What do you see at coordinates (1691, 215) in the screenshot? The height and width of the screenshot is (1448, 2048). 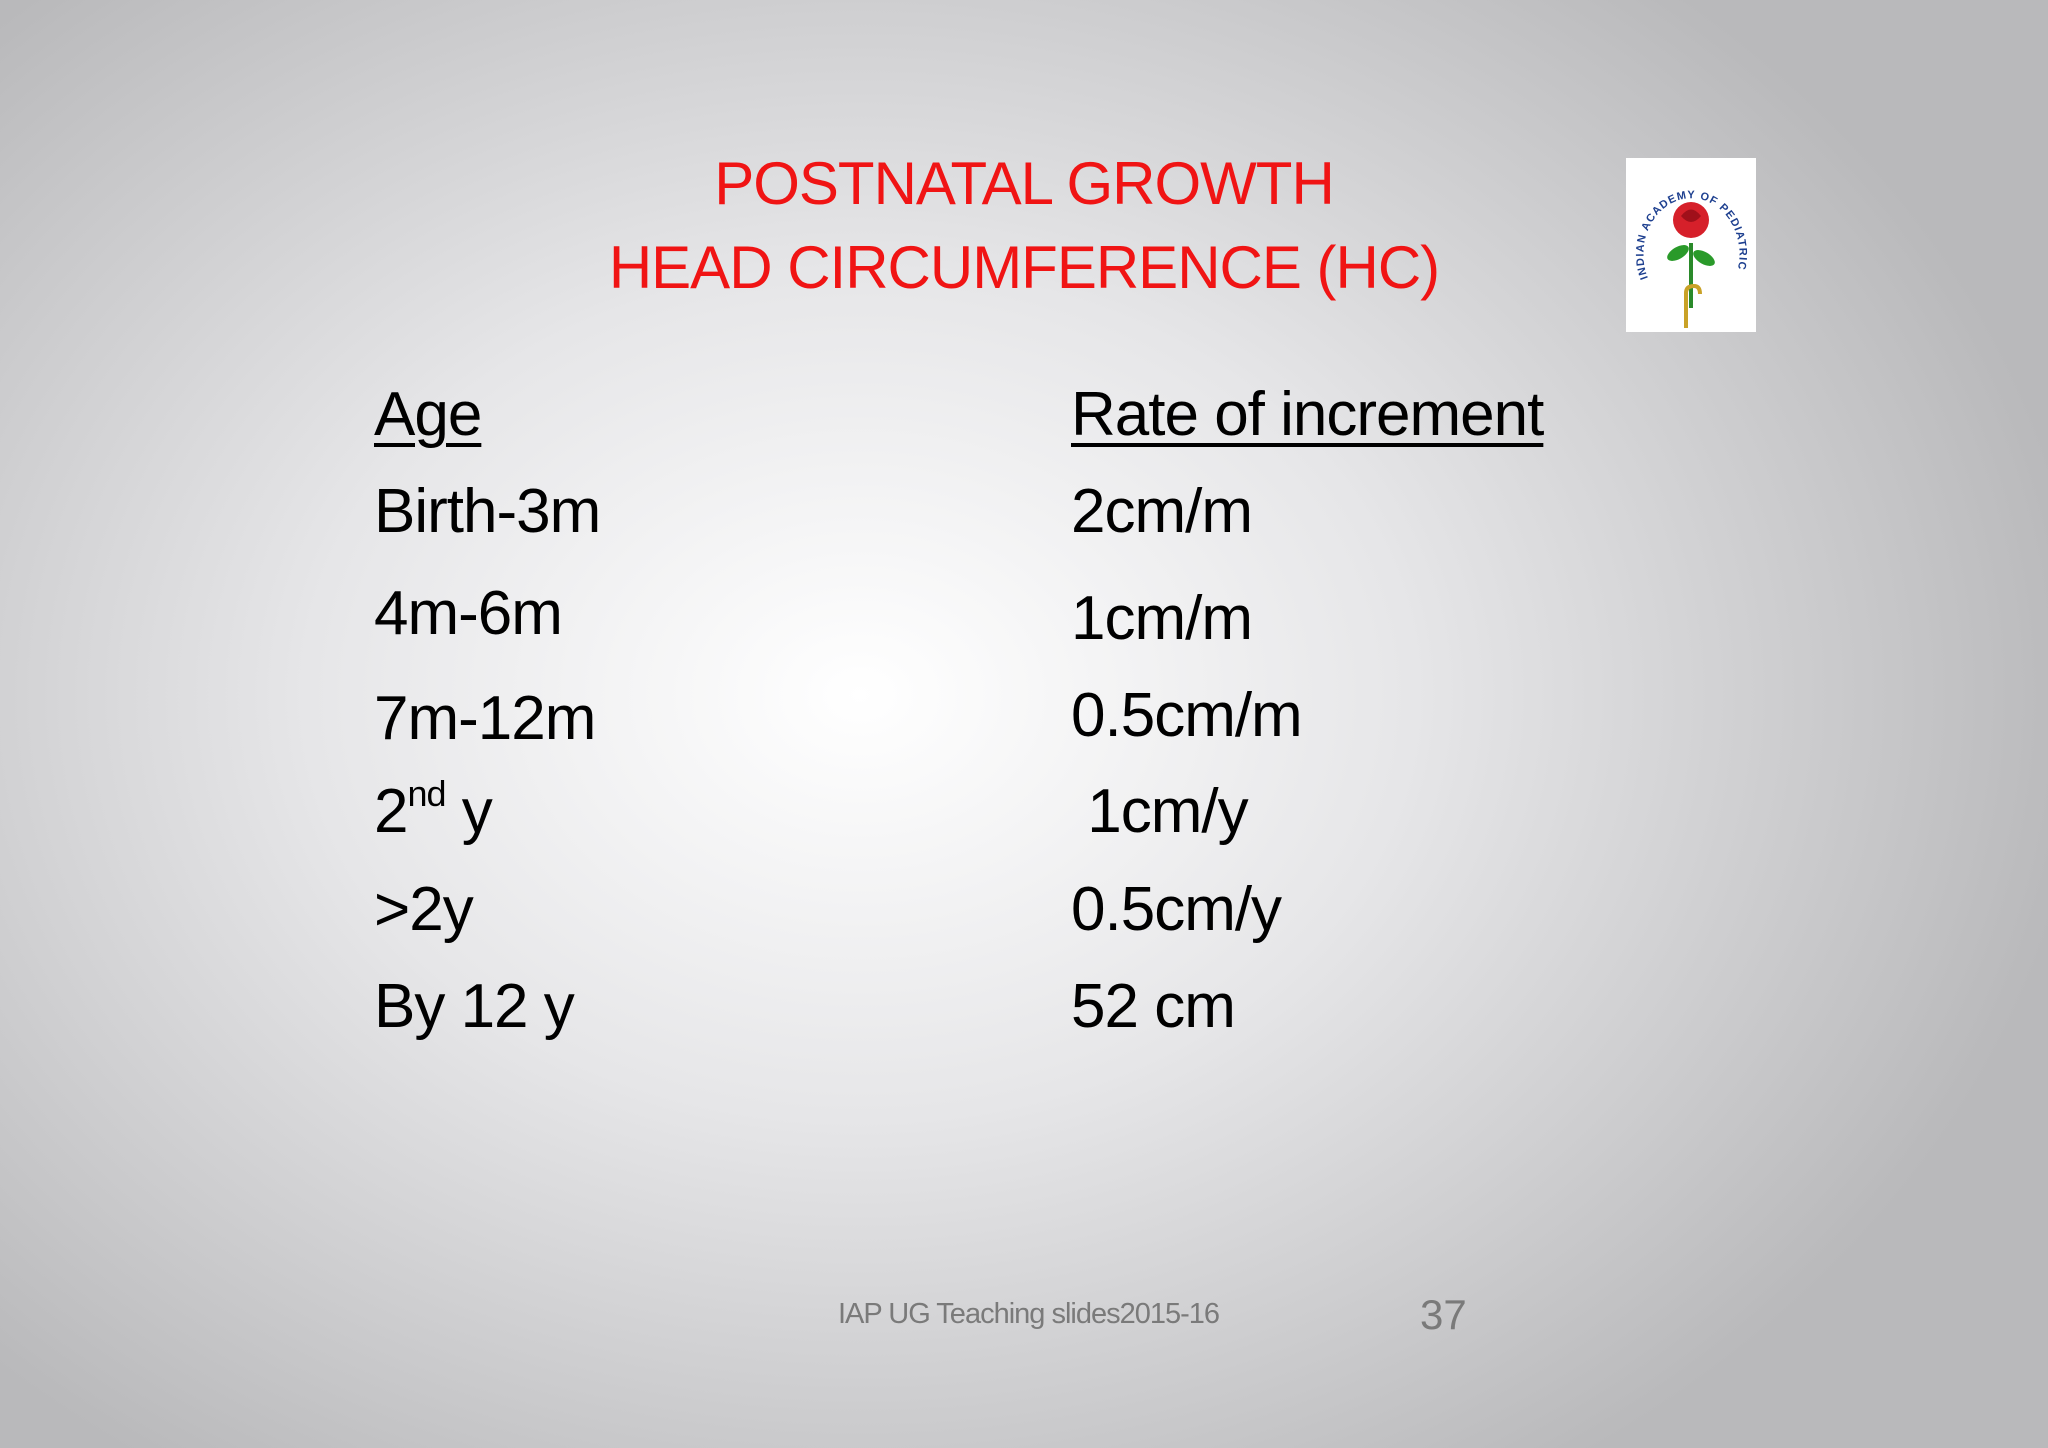 I see `logo-rose-petal` at bounding box center [1691, 215].